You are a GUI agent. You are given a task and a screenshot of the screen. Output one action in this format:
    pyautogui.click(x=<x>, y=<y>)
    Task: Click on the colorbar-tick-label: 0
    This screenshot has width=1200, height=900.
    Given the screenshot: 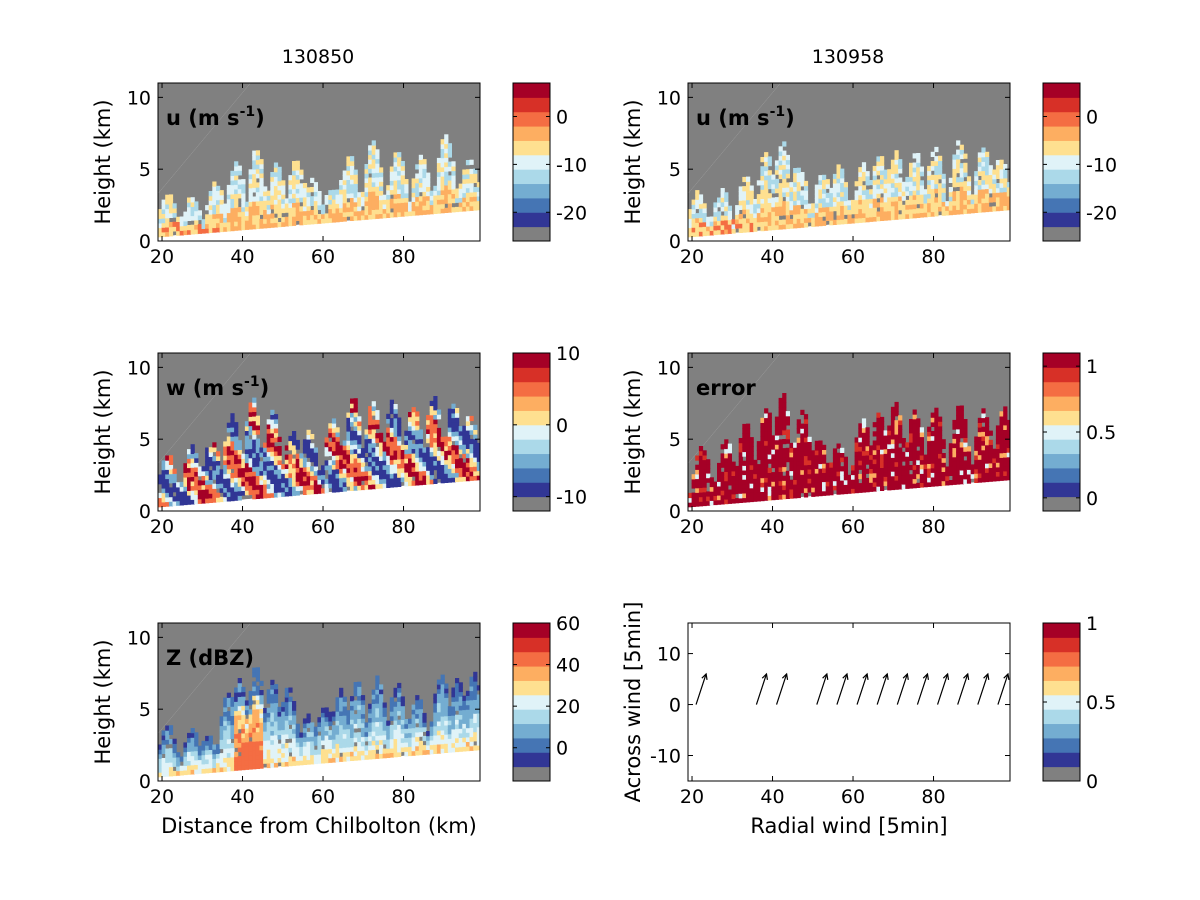 What is the action you would take?
    pyautogui.click(x=1092, y=118)
    